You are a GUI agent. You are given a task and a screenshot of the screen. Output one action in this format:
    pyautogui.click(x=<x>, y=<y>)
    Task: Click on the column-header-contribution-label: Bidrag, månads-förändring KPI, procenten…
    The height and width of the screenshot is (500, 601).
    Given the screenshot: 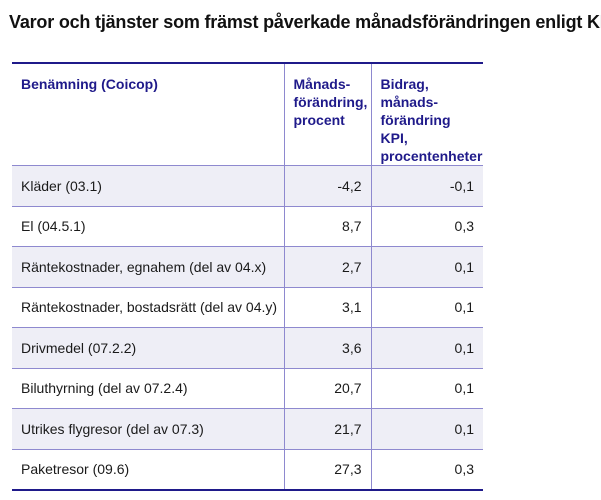 What is the action you would take?
    pyautogui.click(x=431, y=120)
    